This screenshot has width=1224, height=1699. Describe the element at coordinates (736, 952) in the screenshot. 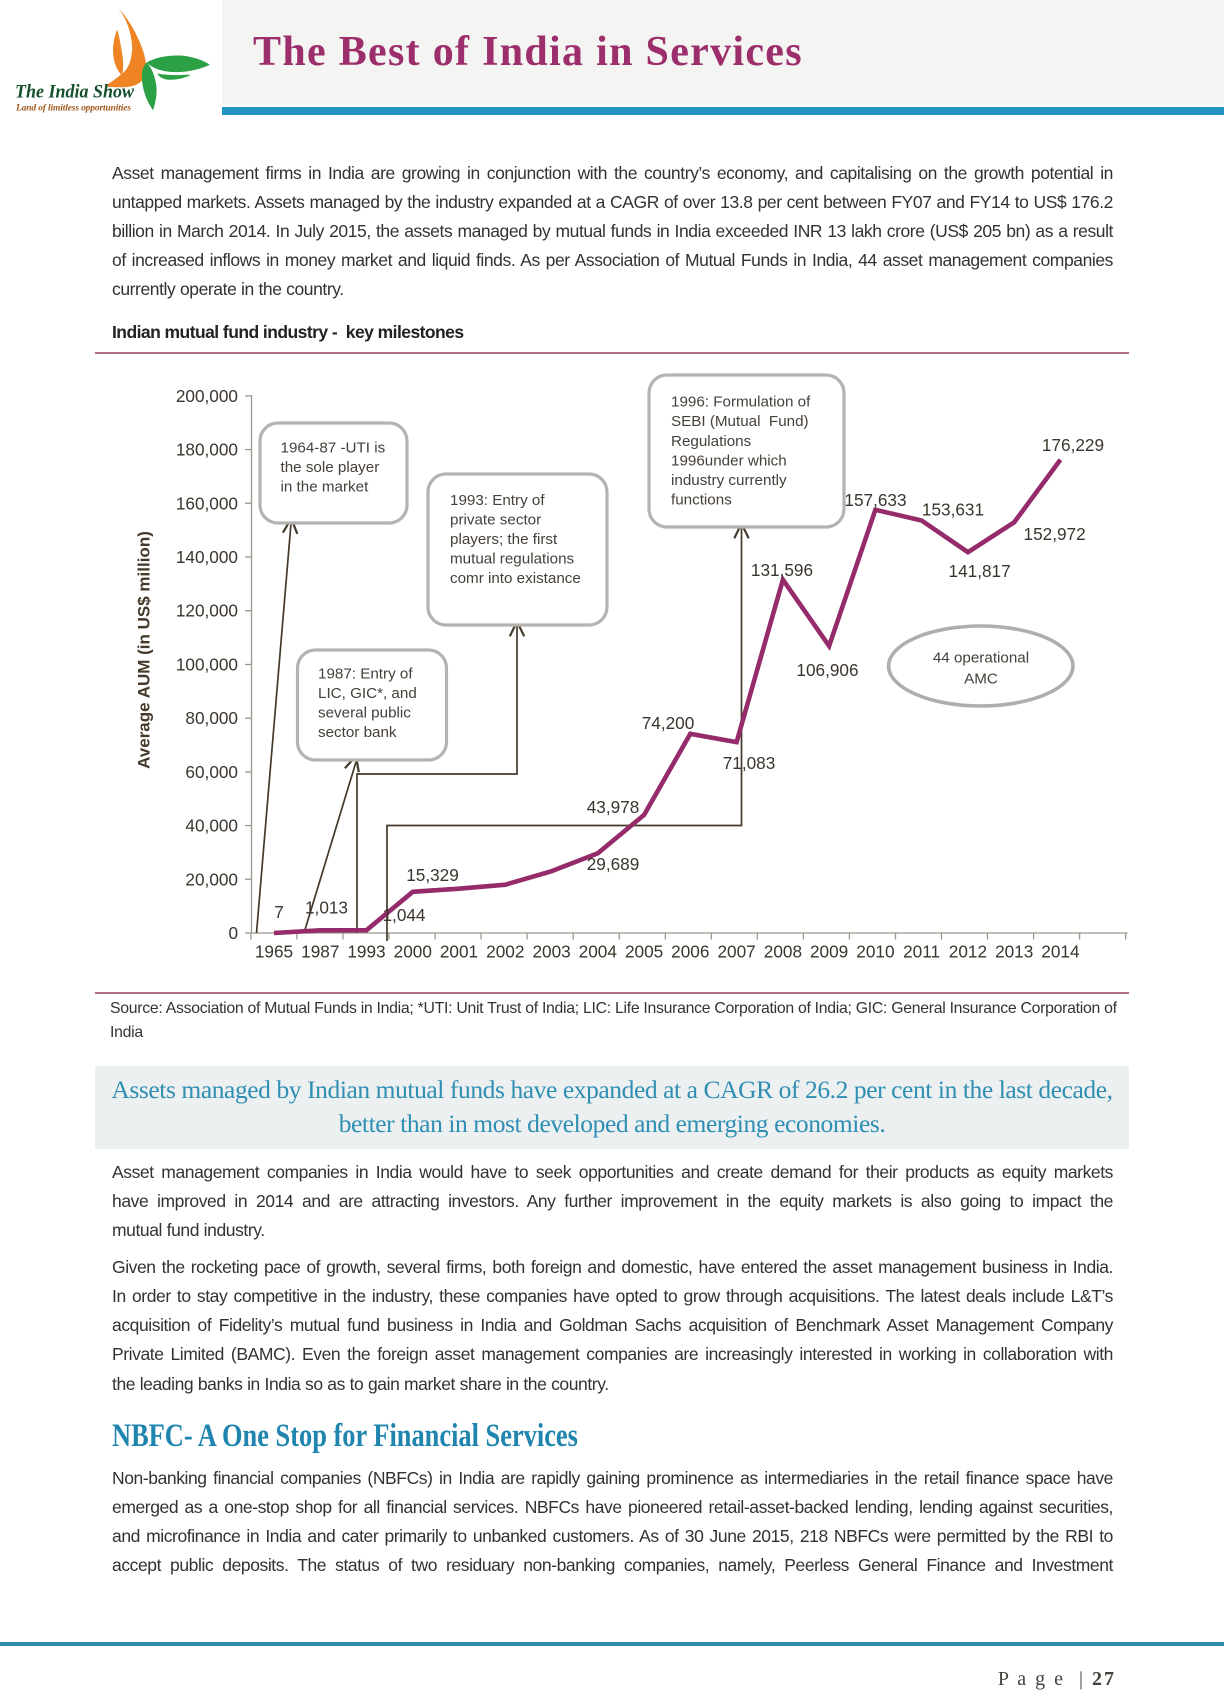

I see `svg-text: 2007` at that location.